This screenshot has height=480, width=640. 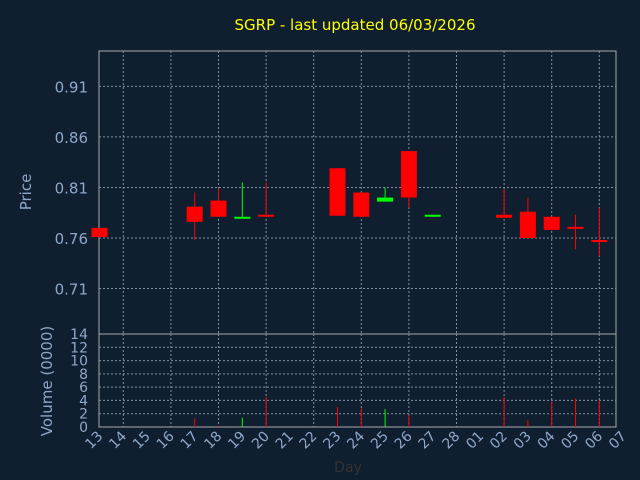 I want to click on price-tick-label: 0.76, so click(x=71, y=239).